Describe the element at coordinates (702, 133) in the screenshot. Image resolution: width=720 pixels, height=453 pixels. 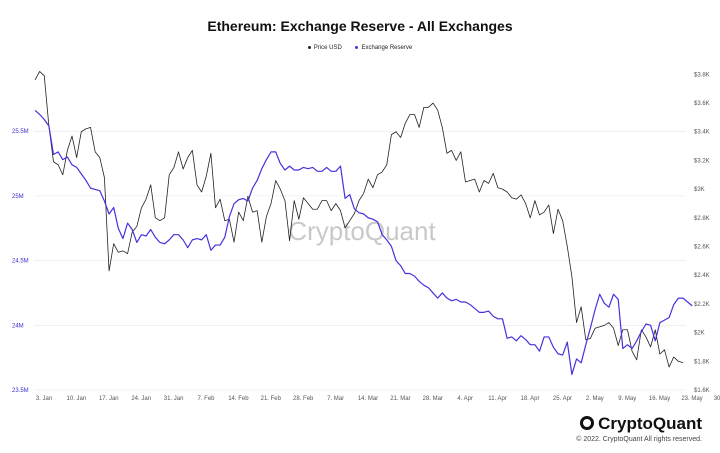
I see `right-tick-label: $3.4K` at that location.